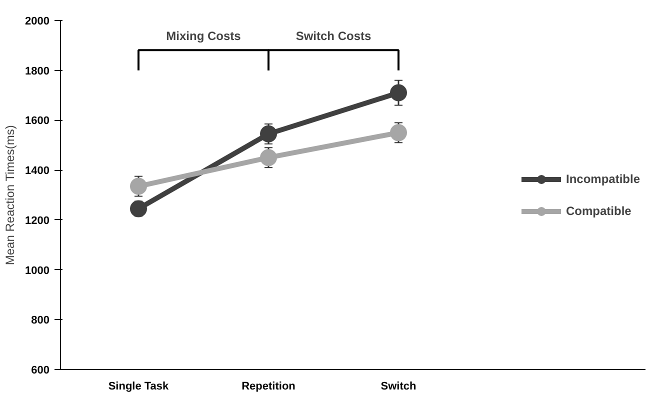 The width and height of the screenshot is (662, 400). I want to click on y-tick-label: 600, so click(40, 370).